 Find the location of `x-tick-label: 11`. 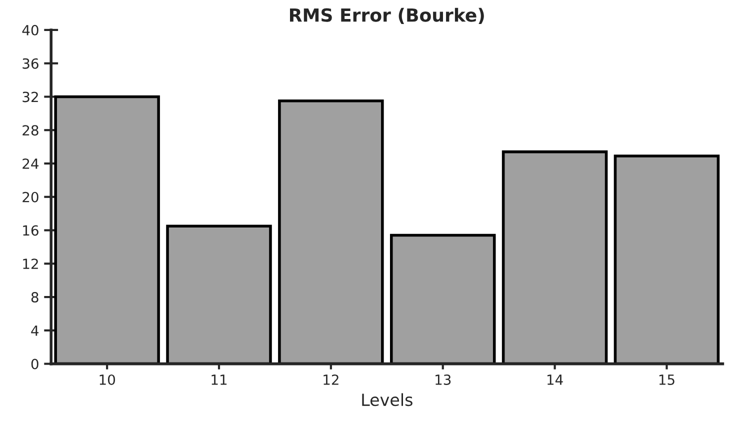

x-tick-label: 11 is located at coordinates (219, 379).